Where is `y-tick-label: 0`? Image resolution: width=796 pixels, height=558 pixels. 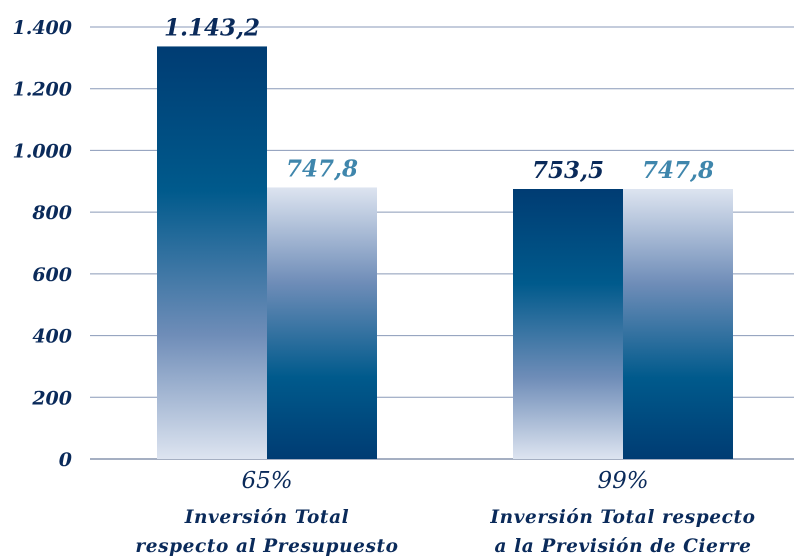
y-tick-label: 0 is located at coordinates (65, 460).